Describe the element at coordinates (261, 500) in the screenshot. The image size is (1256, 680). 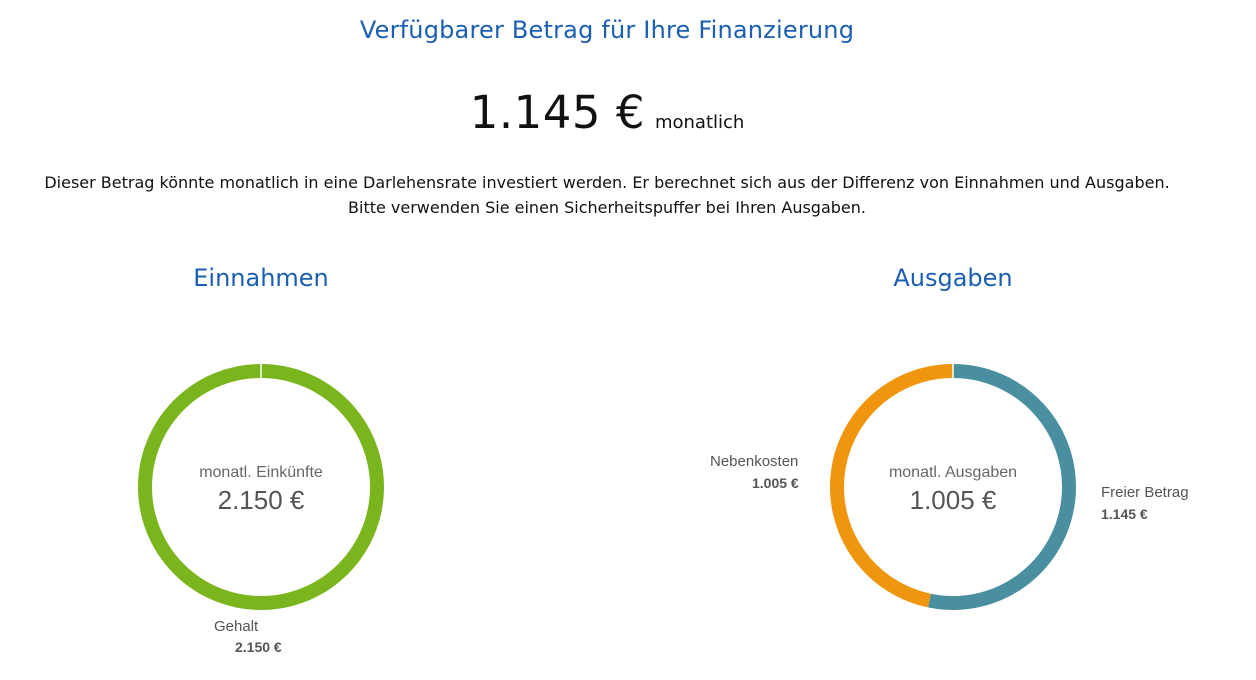
I see `income-center-value: 2.150 €` at that location.